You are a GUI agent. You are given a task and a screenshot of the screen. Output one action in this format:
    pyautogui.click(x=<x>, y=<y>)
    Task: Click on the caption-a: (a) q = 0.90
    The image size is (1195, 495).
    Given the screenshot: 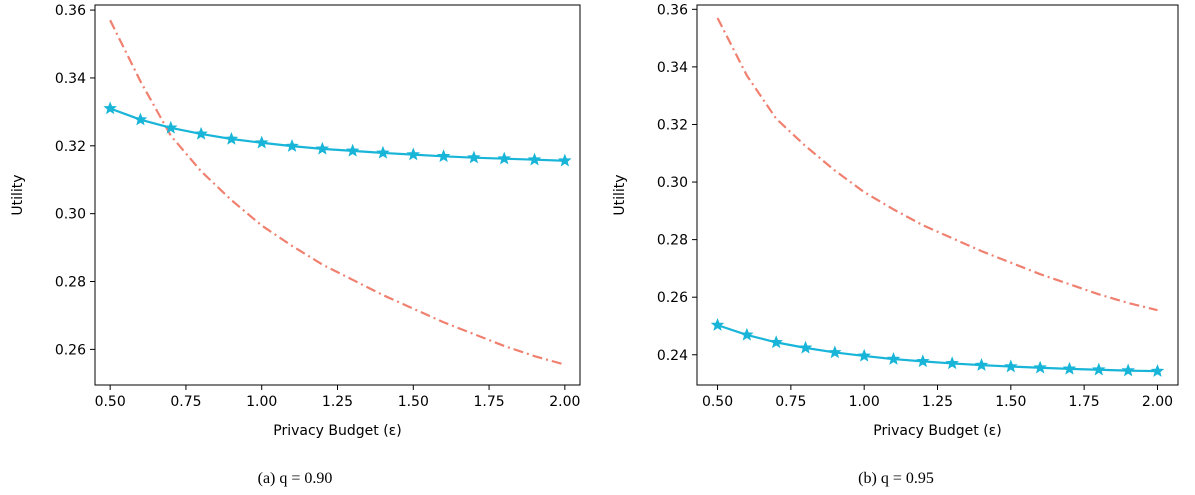 What is the action you would take?
    pyautogui.click(x=295, y=478)
    